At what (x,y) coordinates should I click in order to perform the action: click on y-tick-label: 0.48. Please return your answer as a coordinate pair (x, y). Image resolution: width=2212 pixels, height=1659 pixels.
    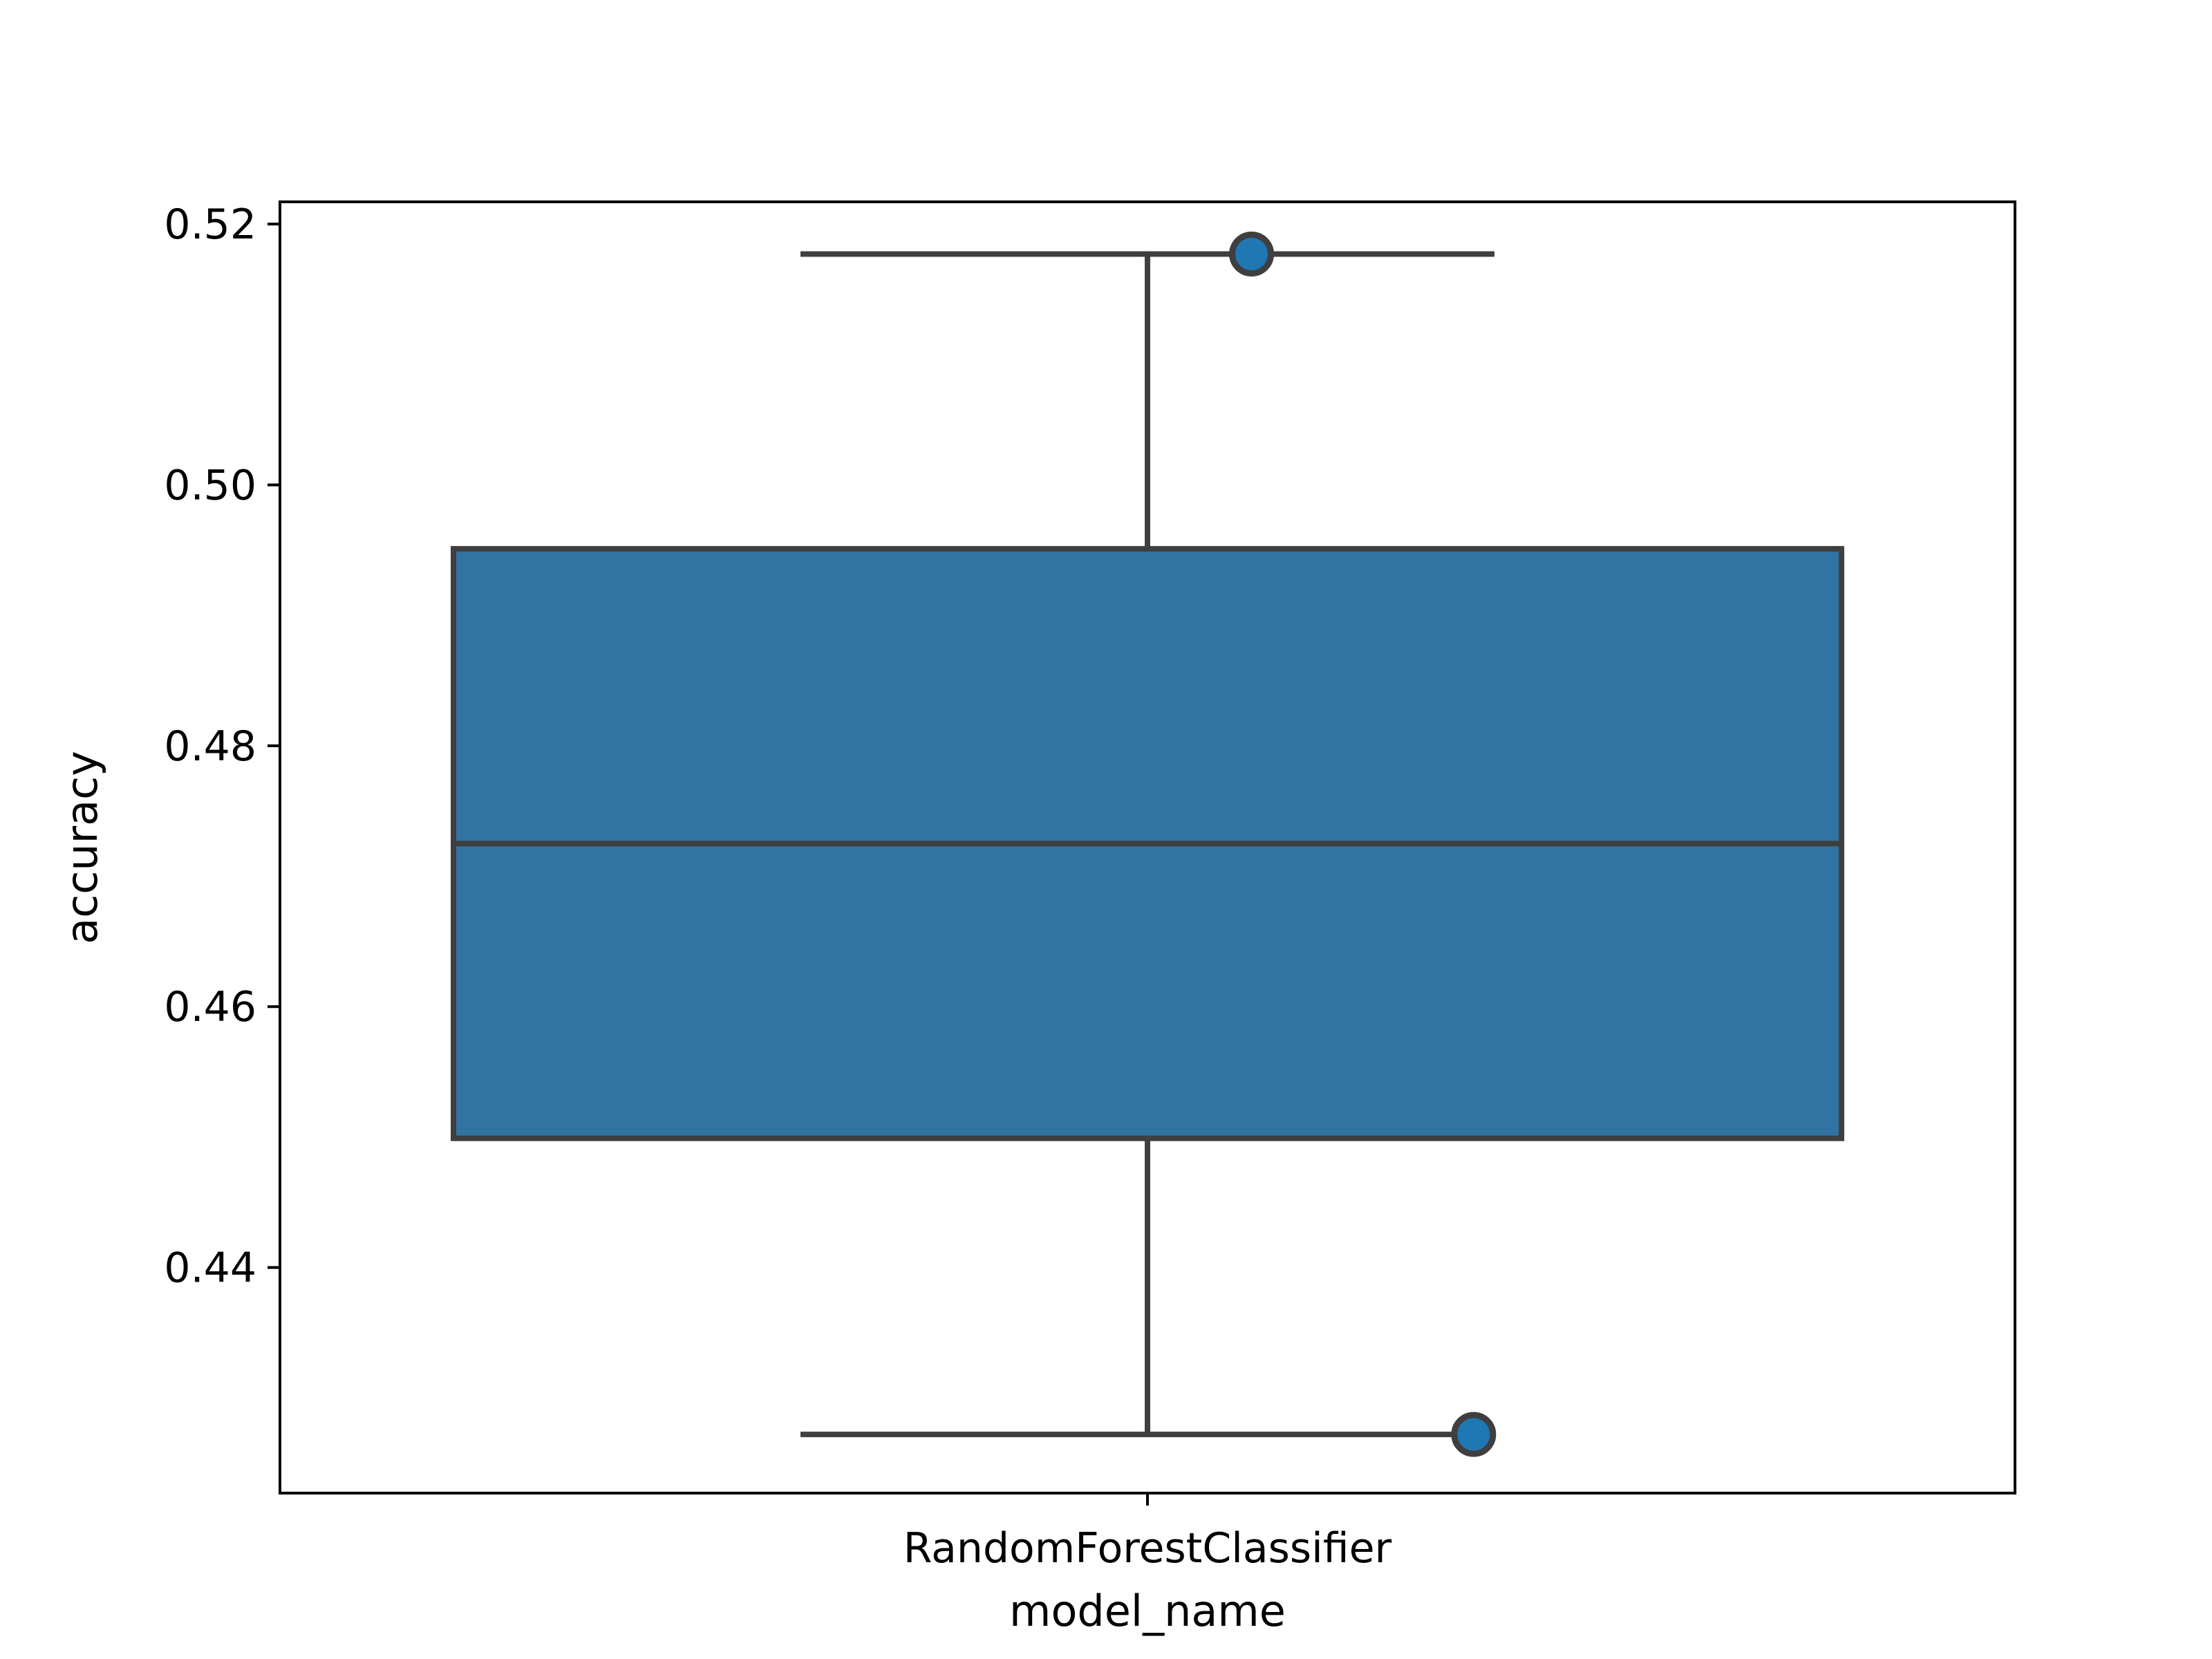
    Looking at the image, I should click on (210, 746).